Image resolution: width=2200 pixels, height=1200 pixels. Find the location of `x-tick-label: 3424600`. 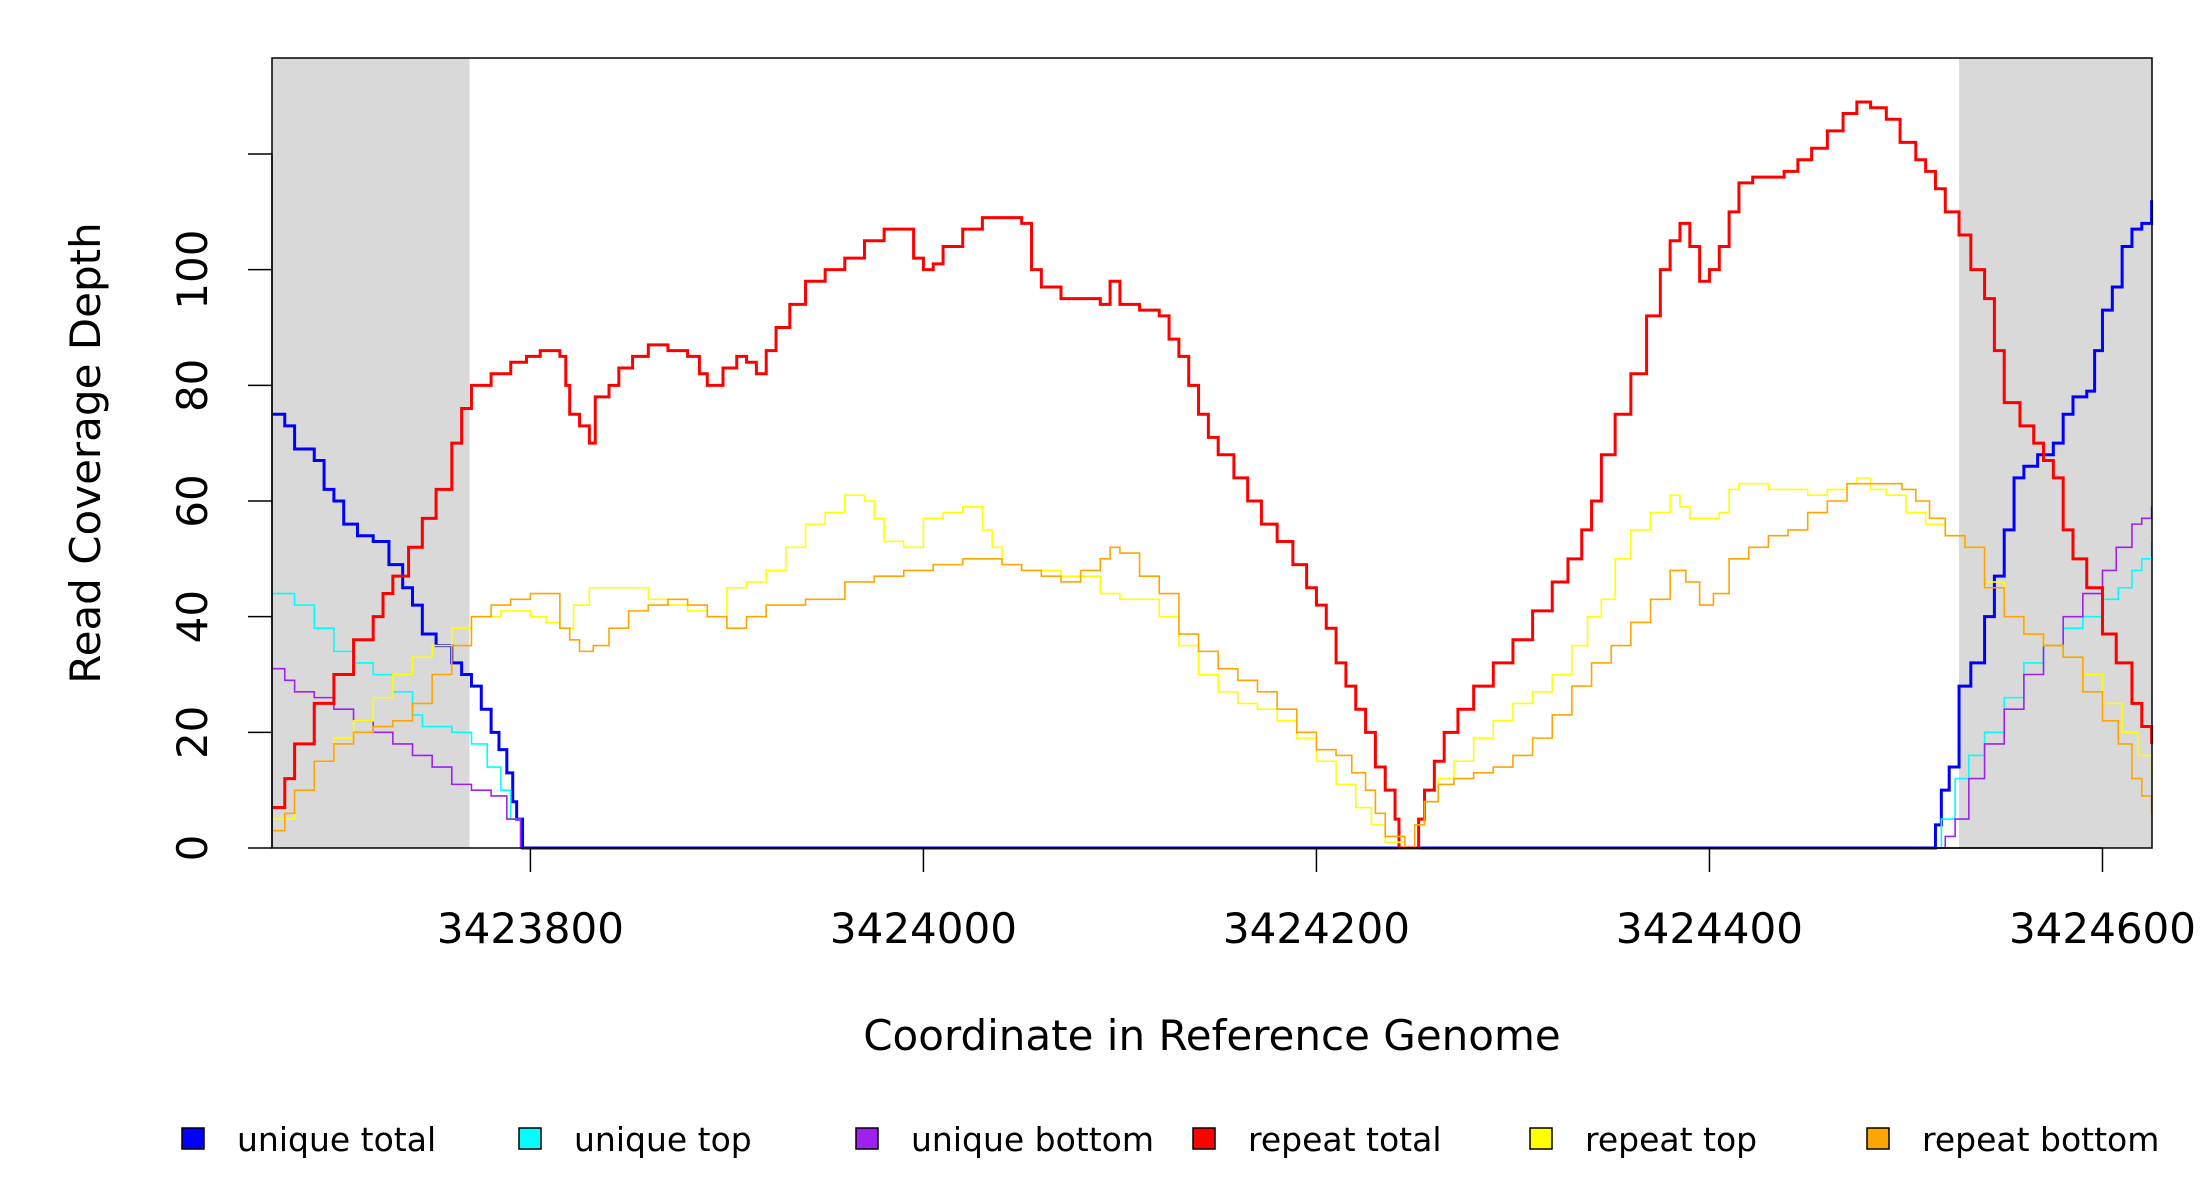

x-tick-label: 3424600 is located at coordinates (2102, 928).